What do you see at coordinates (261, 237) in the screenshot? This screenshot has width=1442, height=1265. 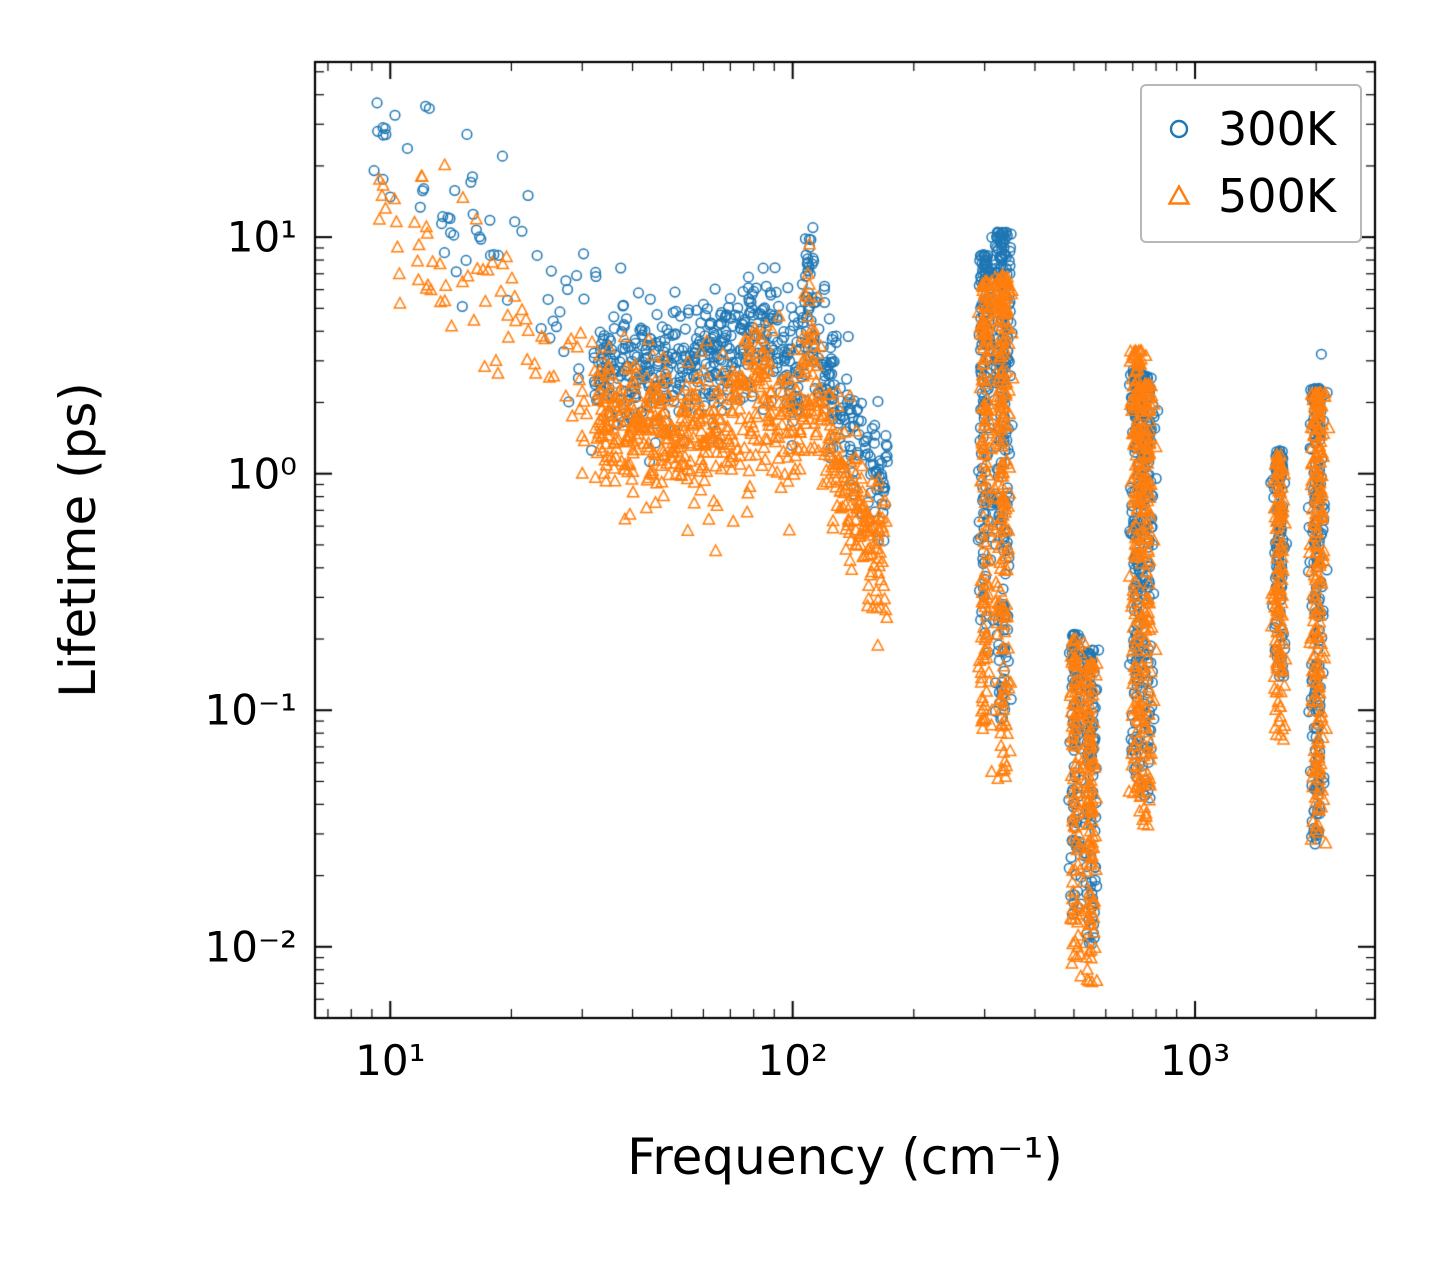 I see `y-tick-label: 10¹` at bounding box center [261, 237].